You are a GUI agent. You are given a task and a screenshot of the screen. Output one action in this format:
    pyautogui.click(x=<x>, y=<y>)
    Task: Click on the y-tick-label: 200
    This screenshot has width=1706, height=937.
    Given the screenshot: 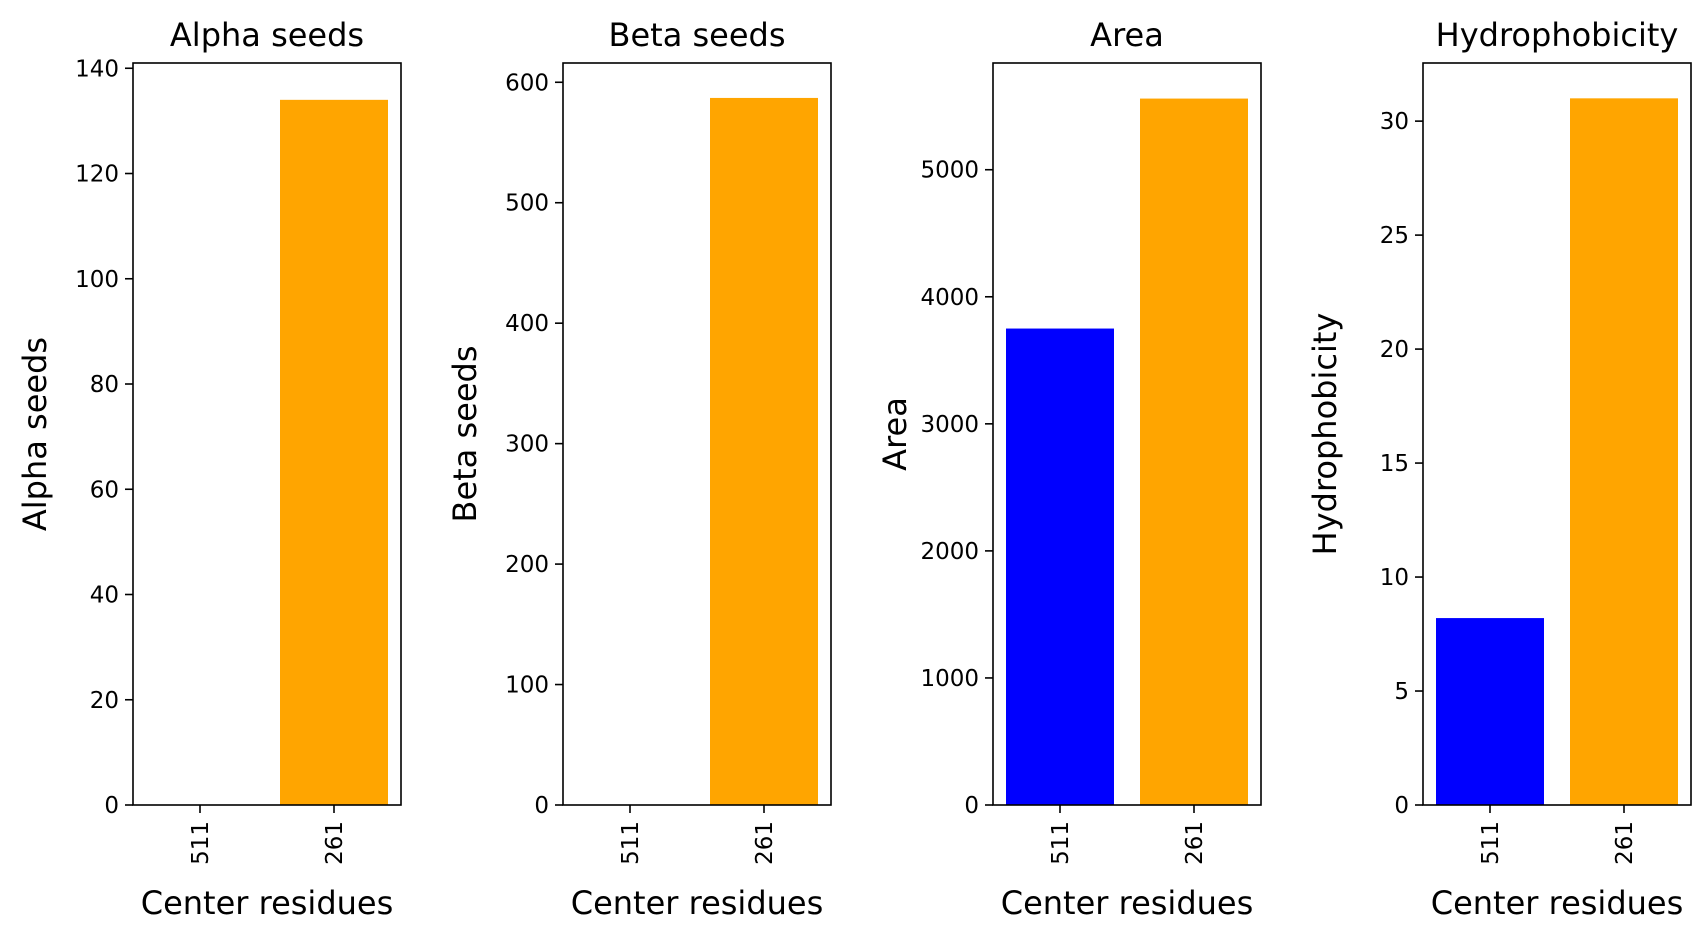 What is the action you would take?
    pyautogui.click(x=527, y=565)
    